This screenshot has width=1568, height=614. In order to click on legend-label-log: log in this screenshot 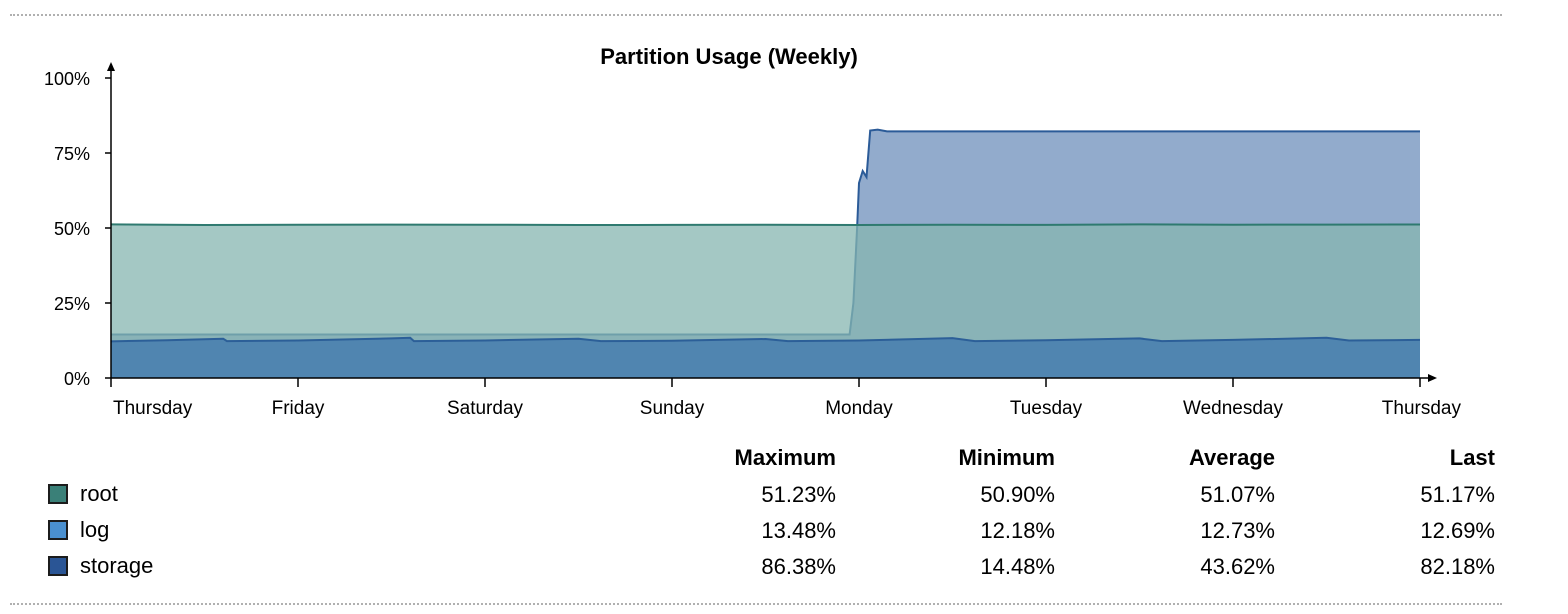, I will do `click(95, 529)`.